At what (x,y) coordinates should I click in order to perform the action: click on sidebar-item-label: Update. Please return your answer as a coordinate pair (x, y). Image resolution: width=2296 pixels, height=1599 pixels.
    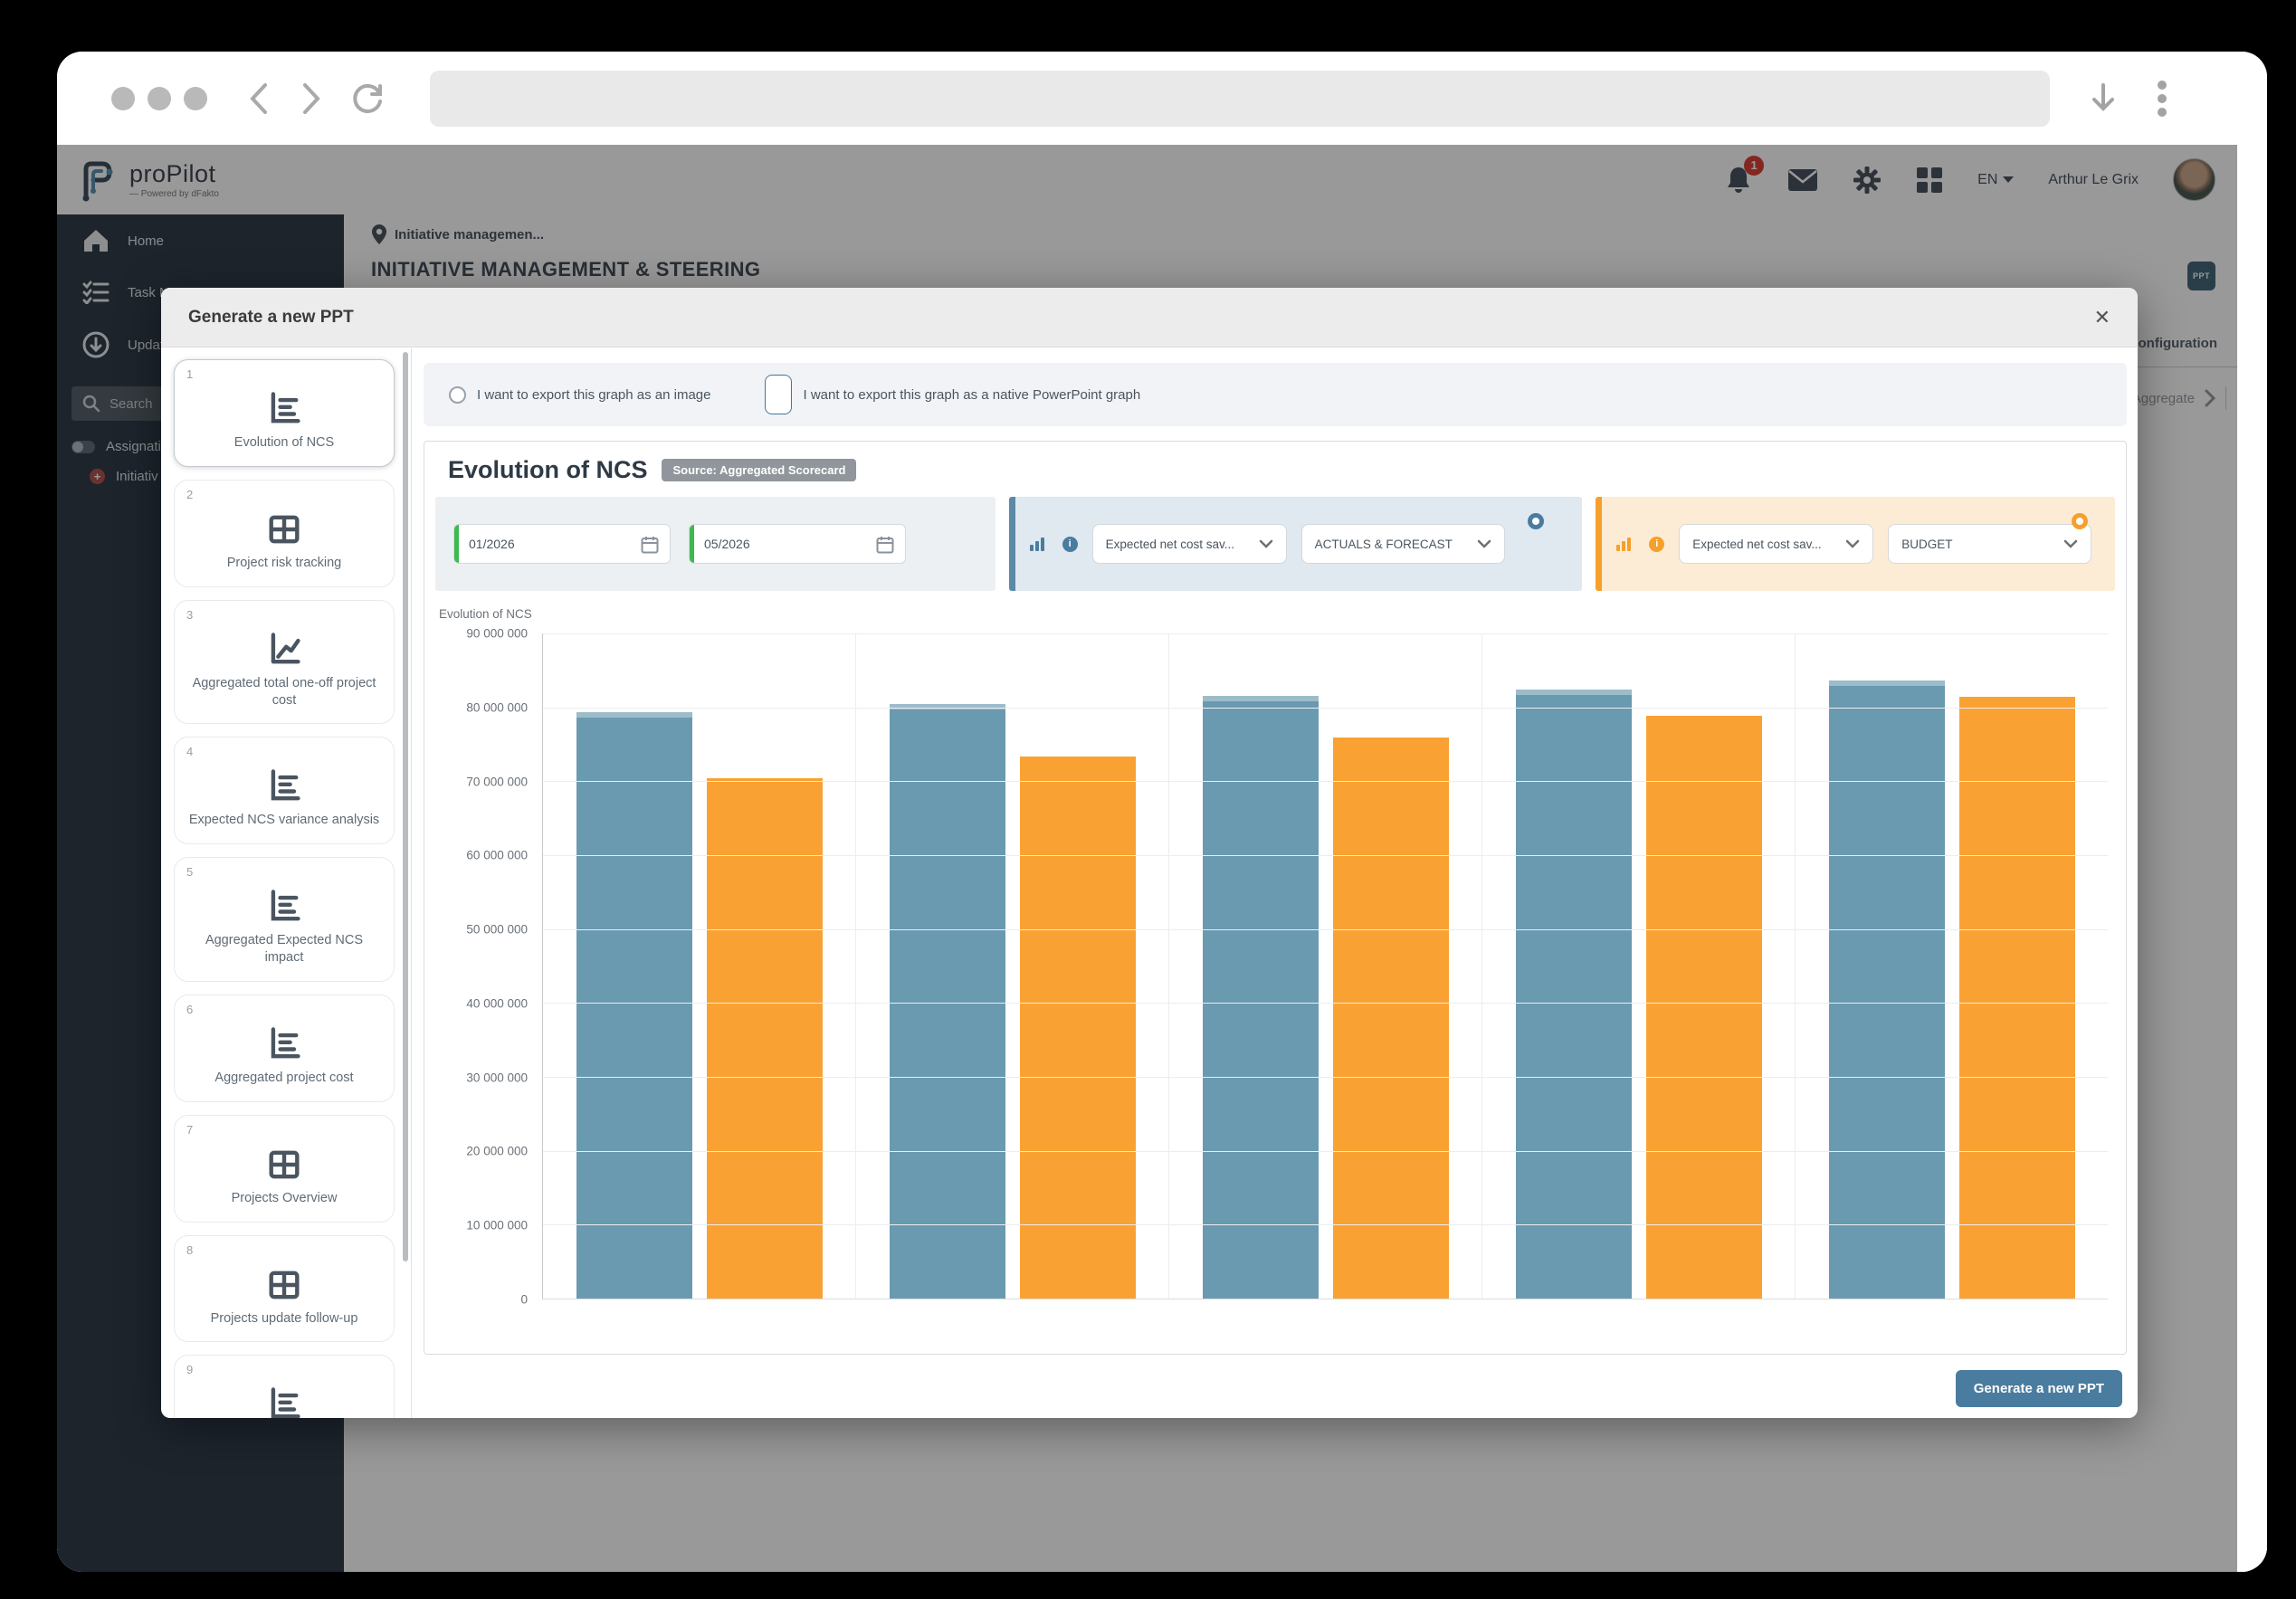
    Looking at the image, I should click on (150, 345).